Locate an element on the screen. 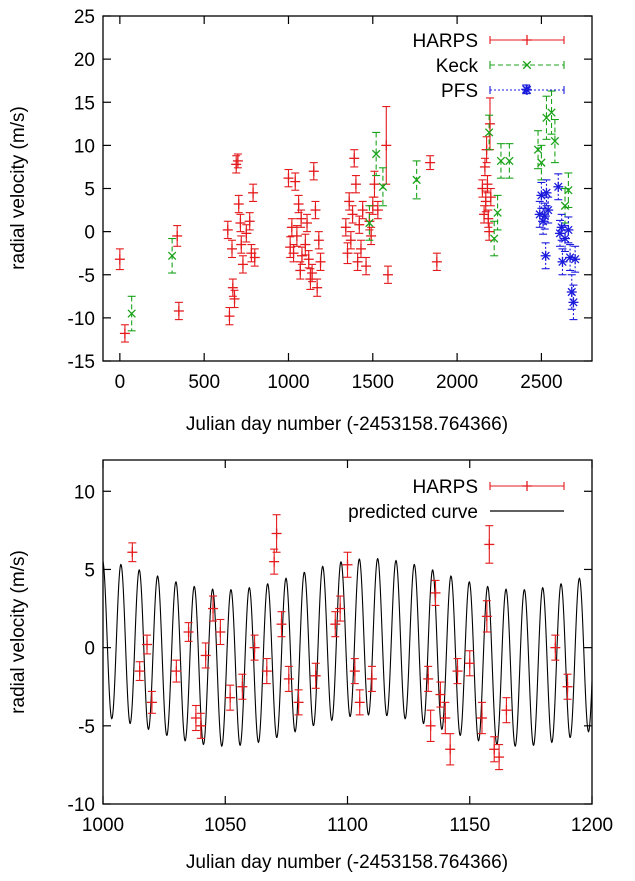  x-tick-label: 1000 is located at coordinates (103, 825).